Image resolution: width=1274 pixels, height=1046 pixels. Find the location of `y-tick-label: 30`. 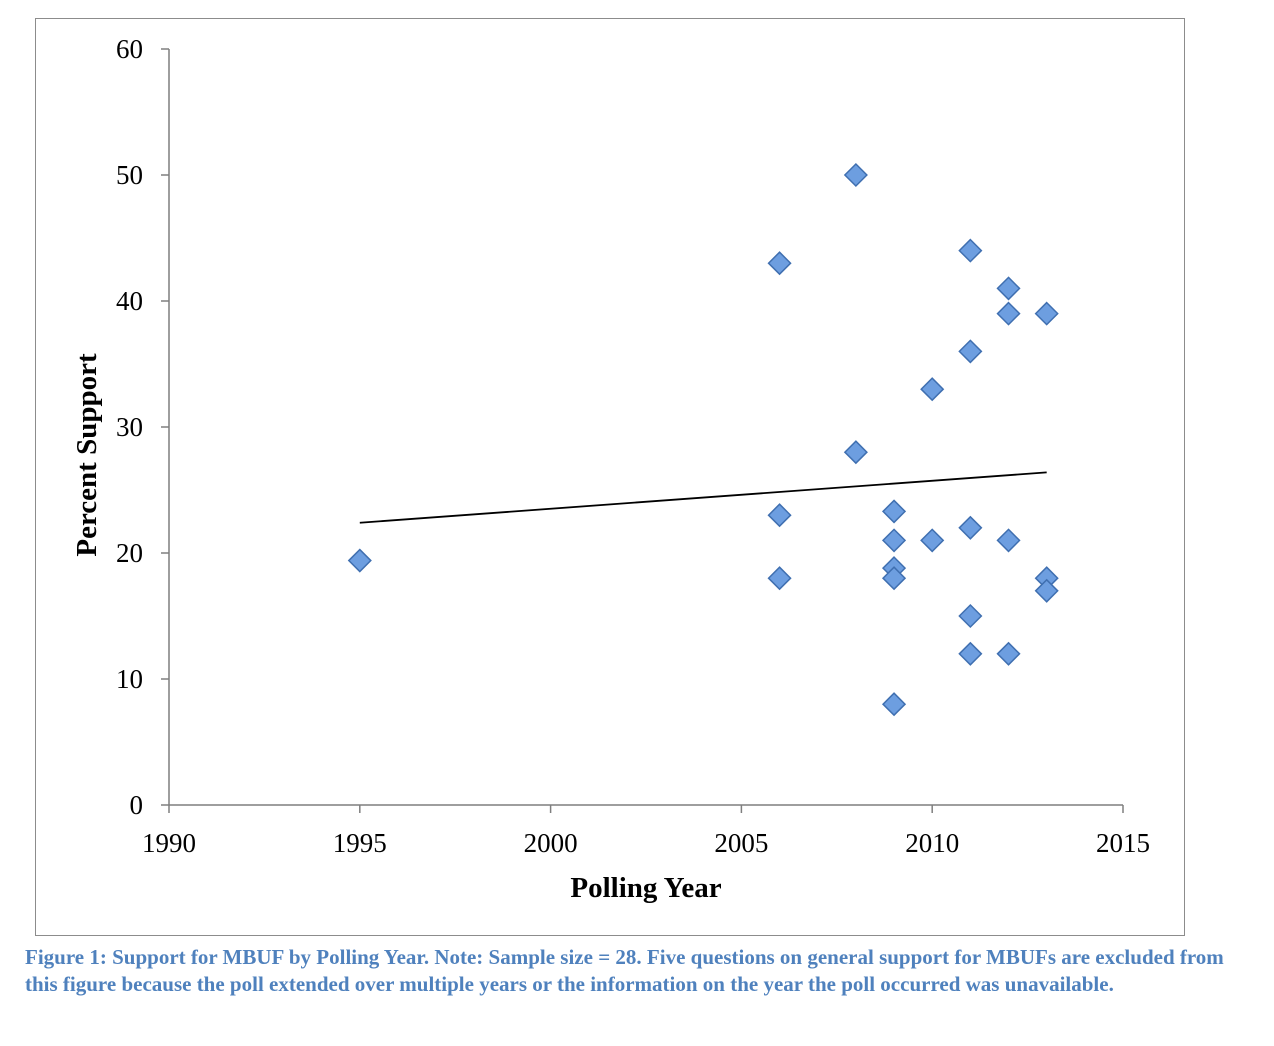

y-tick-label: 30 is located at coordinates (129, 427).